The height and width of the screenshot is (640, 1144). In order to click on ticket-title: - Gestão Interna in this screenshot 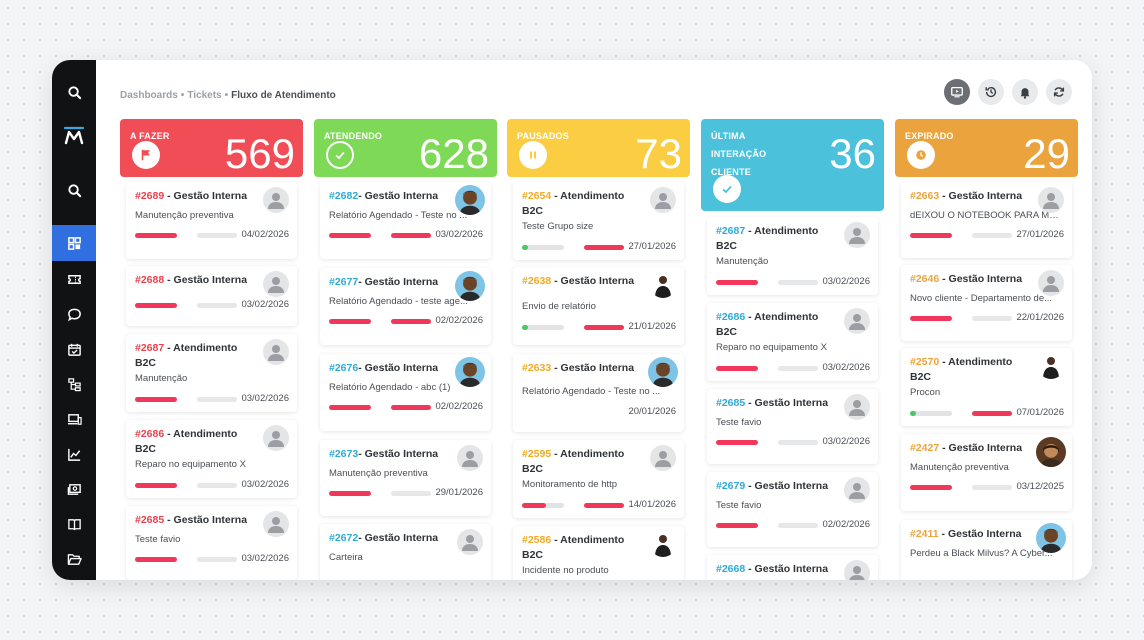, I will do `click(206, 280)`.